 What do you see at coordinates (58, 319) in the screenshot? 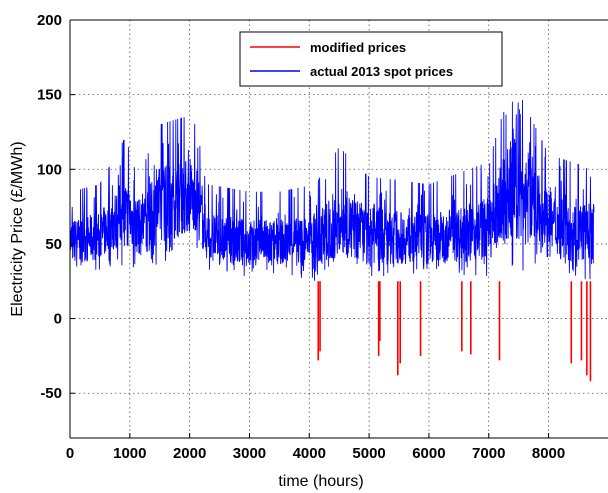
I see `y-tick-label: 0` at bounding box center [58, 319].